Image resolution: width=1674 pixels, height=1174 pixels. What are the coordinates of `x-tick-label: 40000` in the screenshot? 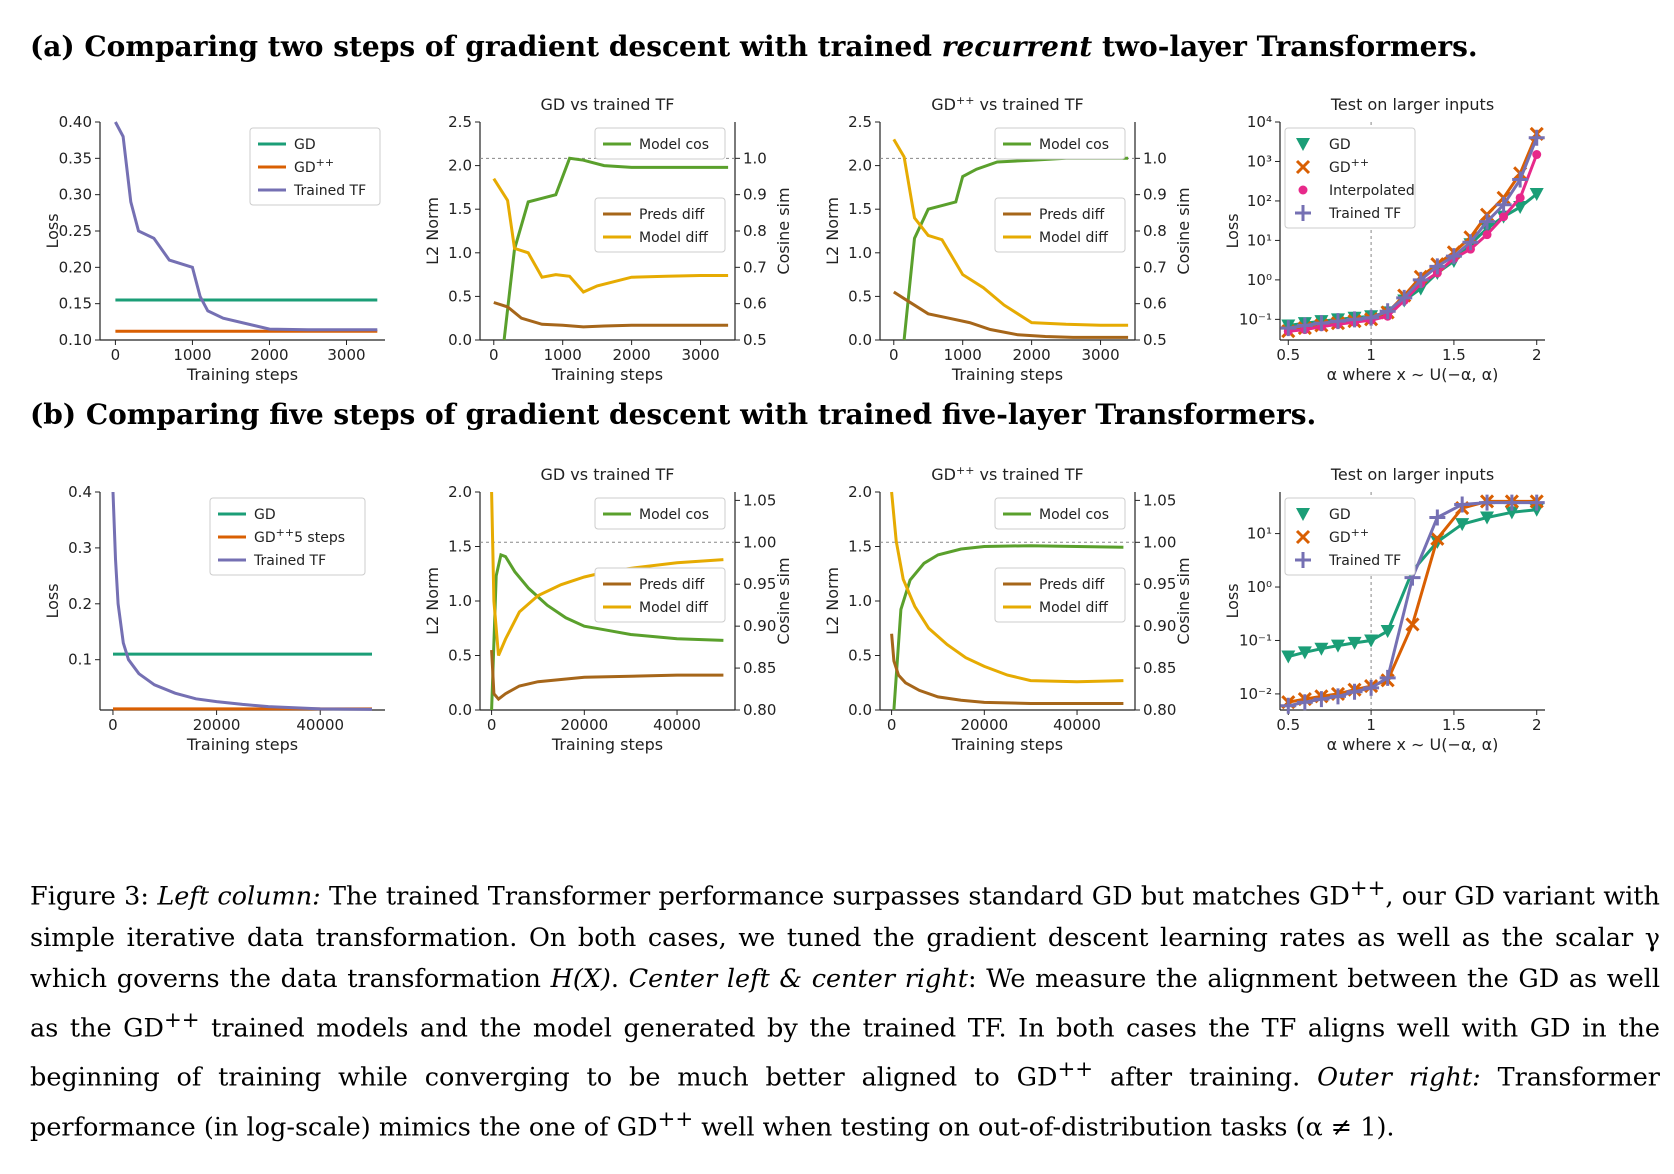 It's located at (677, 725).